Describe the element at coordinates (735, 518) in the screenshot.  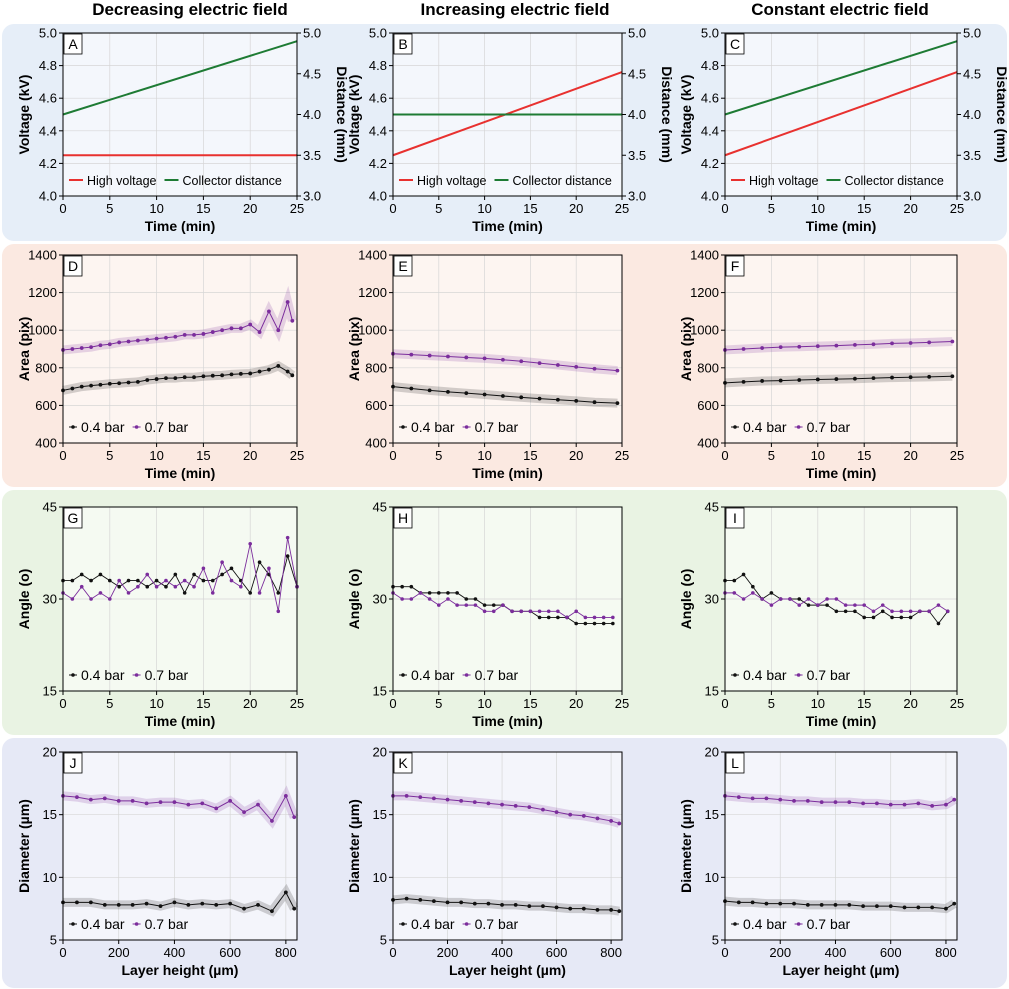
I see `panel-letter: I` at that location.